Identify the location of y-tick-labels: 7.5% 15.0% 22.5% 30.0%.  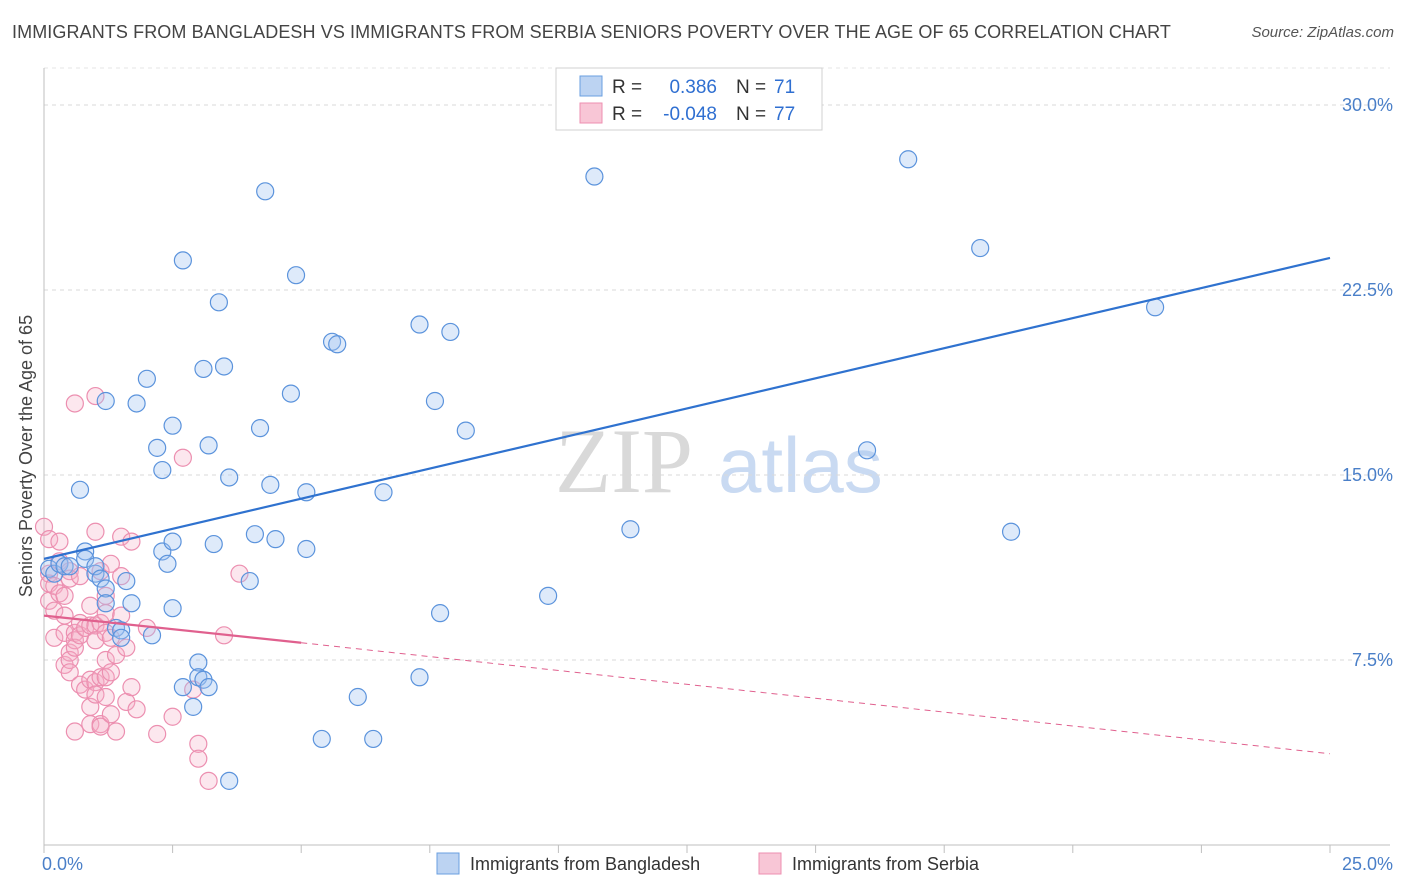
(1367, 382).